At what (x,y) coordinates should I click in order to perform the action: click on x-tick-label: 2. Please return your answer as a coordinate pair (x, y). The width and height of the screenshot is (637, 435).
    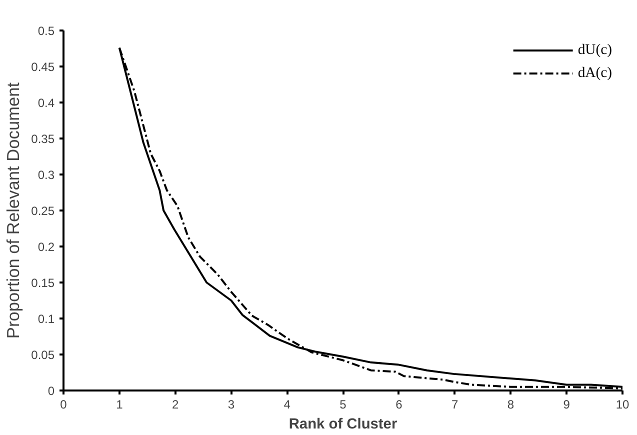
    Looking at the image, I should click on (175, 405).